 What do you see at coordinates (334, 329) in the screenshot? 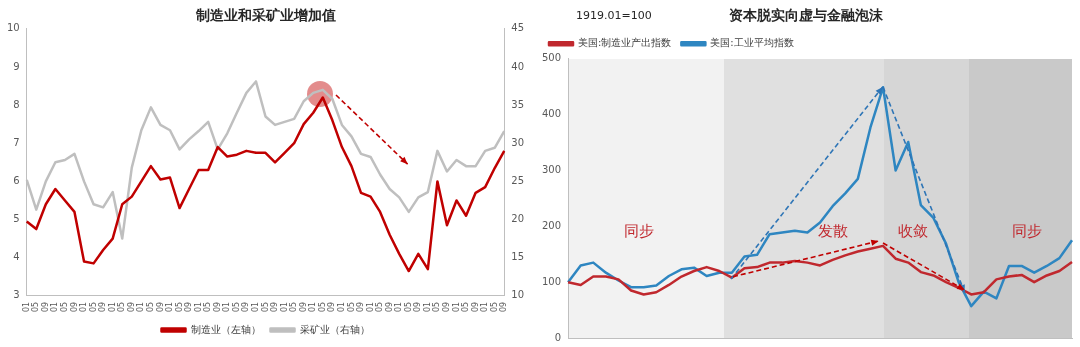
I see `legend-label: 采矿业（右轴）` at bounding box center [334, 329].